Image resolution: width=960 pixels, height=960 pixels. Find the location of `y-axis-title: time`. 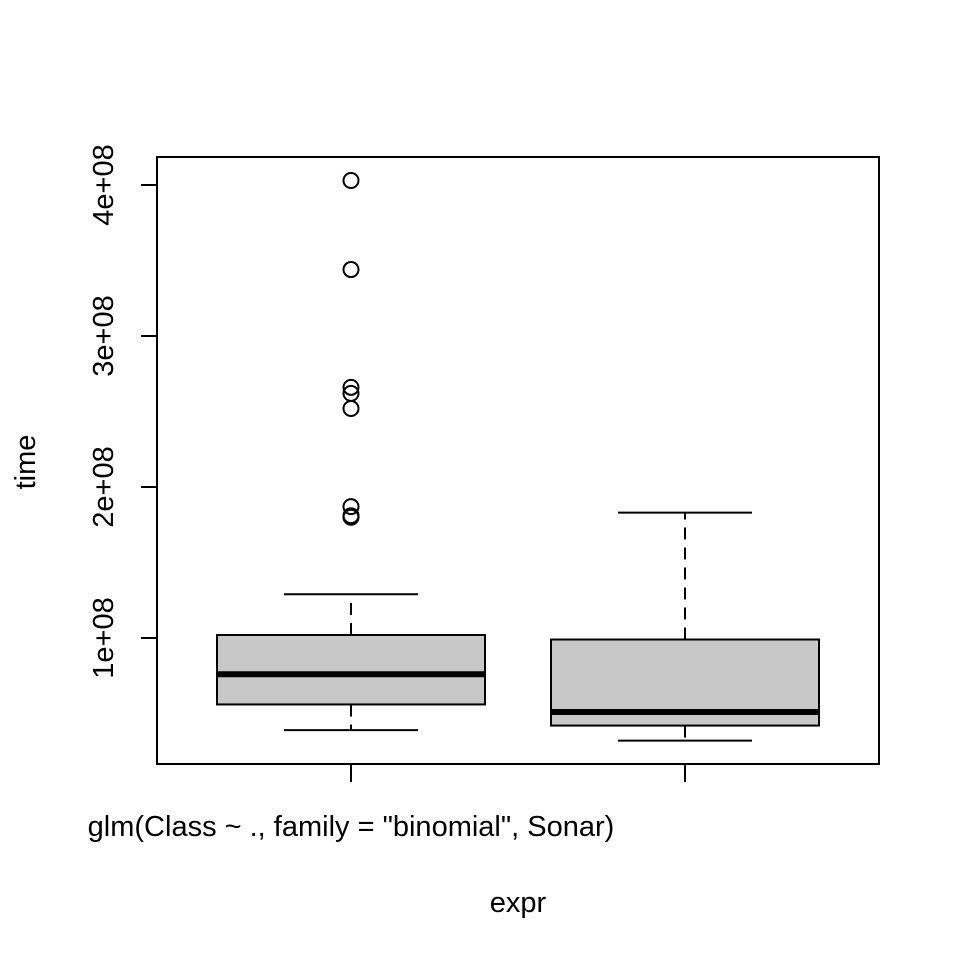

y-axis-title: time is located at coordinates (26, 462).